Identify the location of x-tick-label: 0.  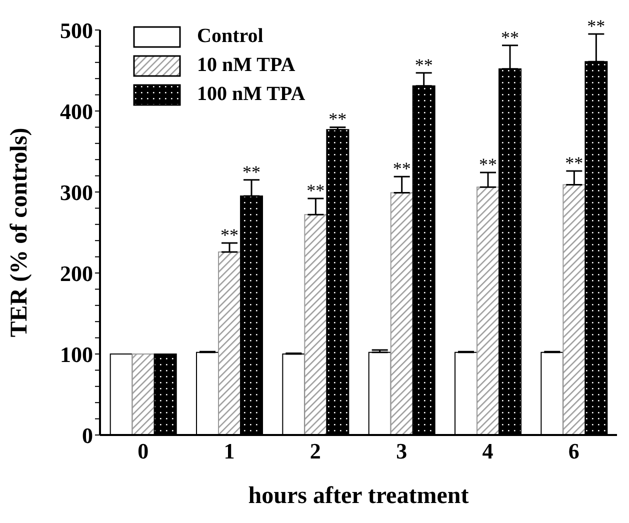
(143, 451).